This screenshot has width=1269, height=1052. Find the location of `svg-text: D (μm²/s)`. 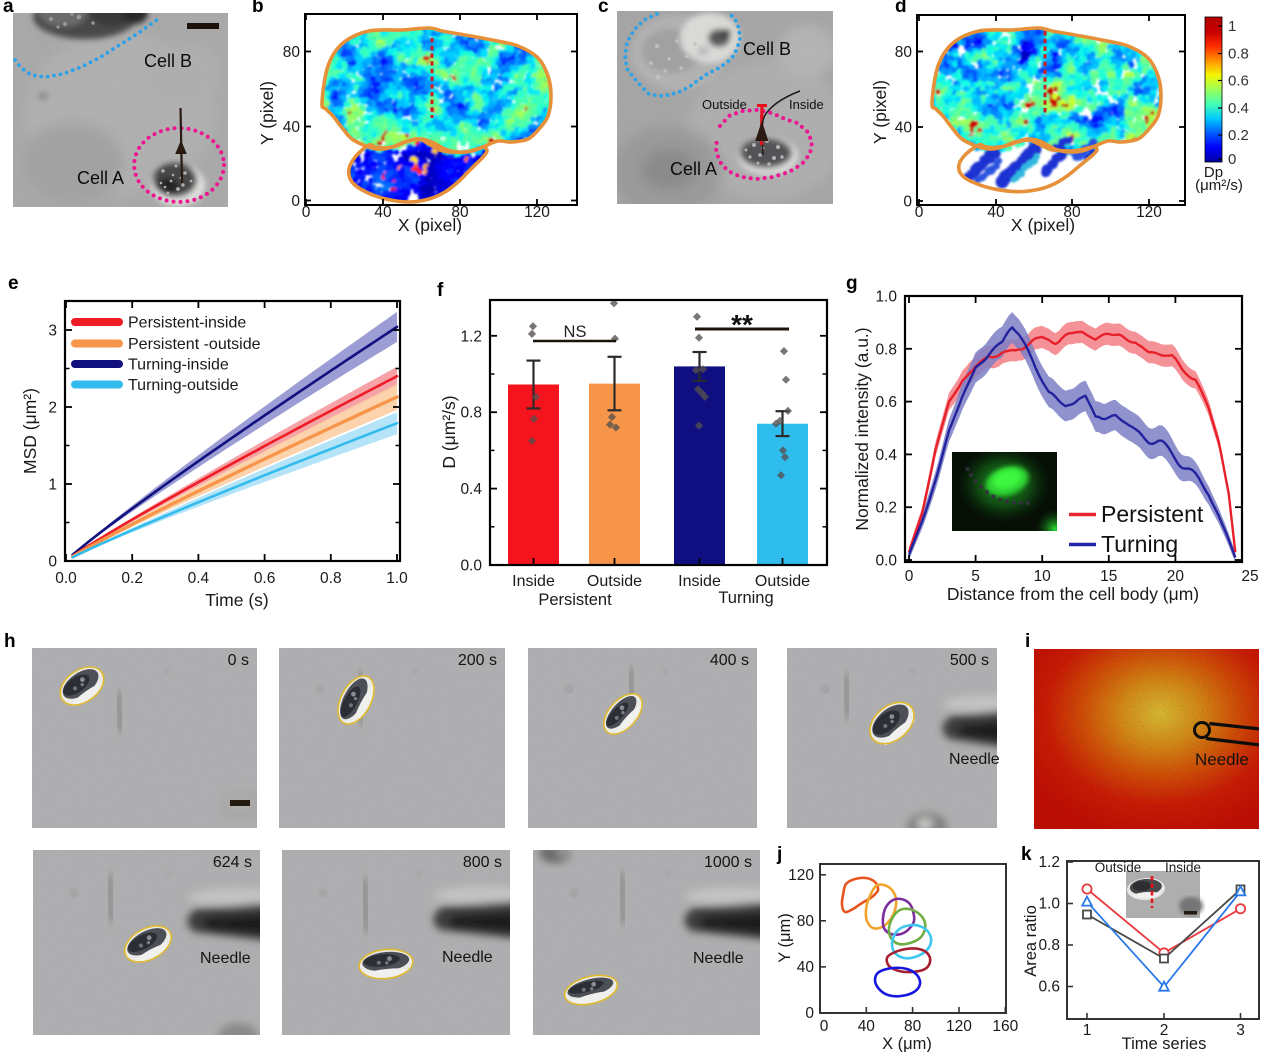

svg-text: D (μm²/s) is located at coordinates (449, 431).